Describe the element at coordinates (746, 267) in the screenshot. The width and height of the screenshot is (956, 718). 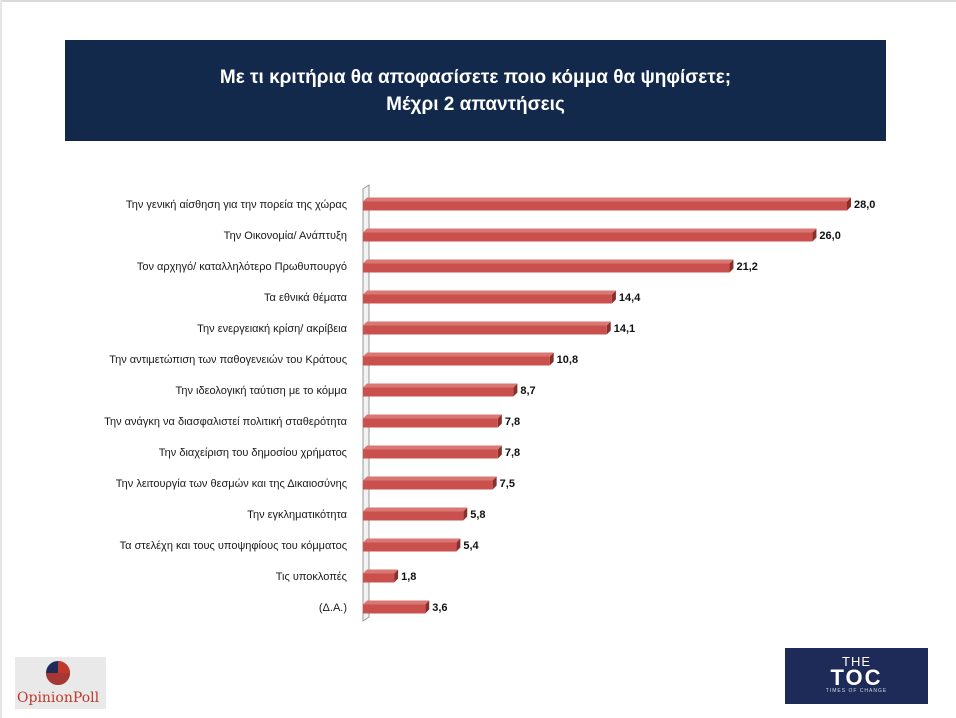
I see `value-label: 21,2` at that location.